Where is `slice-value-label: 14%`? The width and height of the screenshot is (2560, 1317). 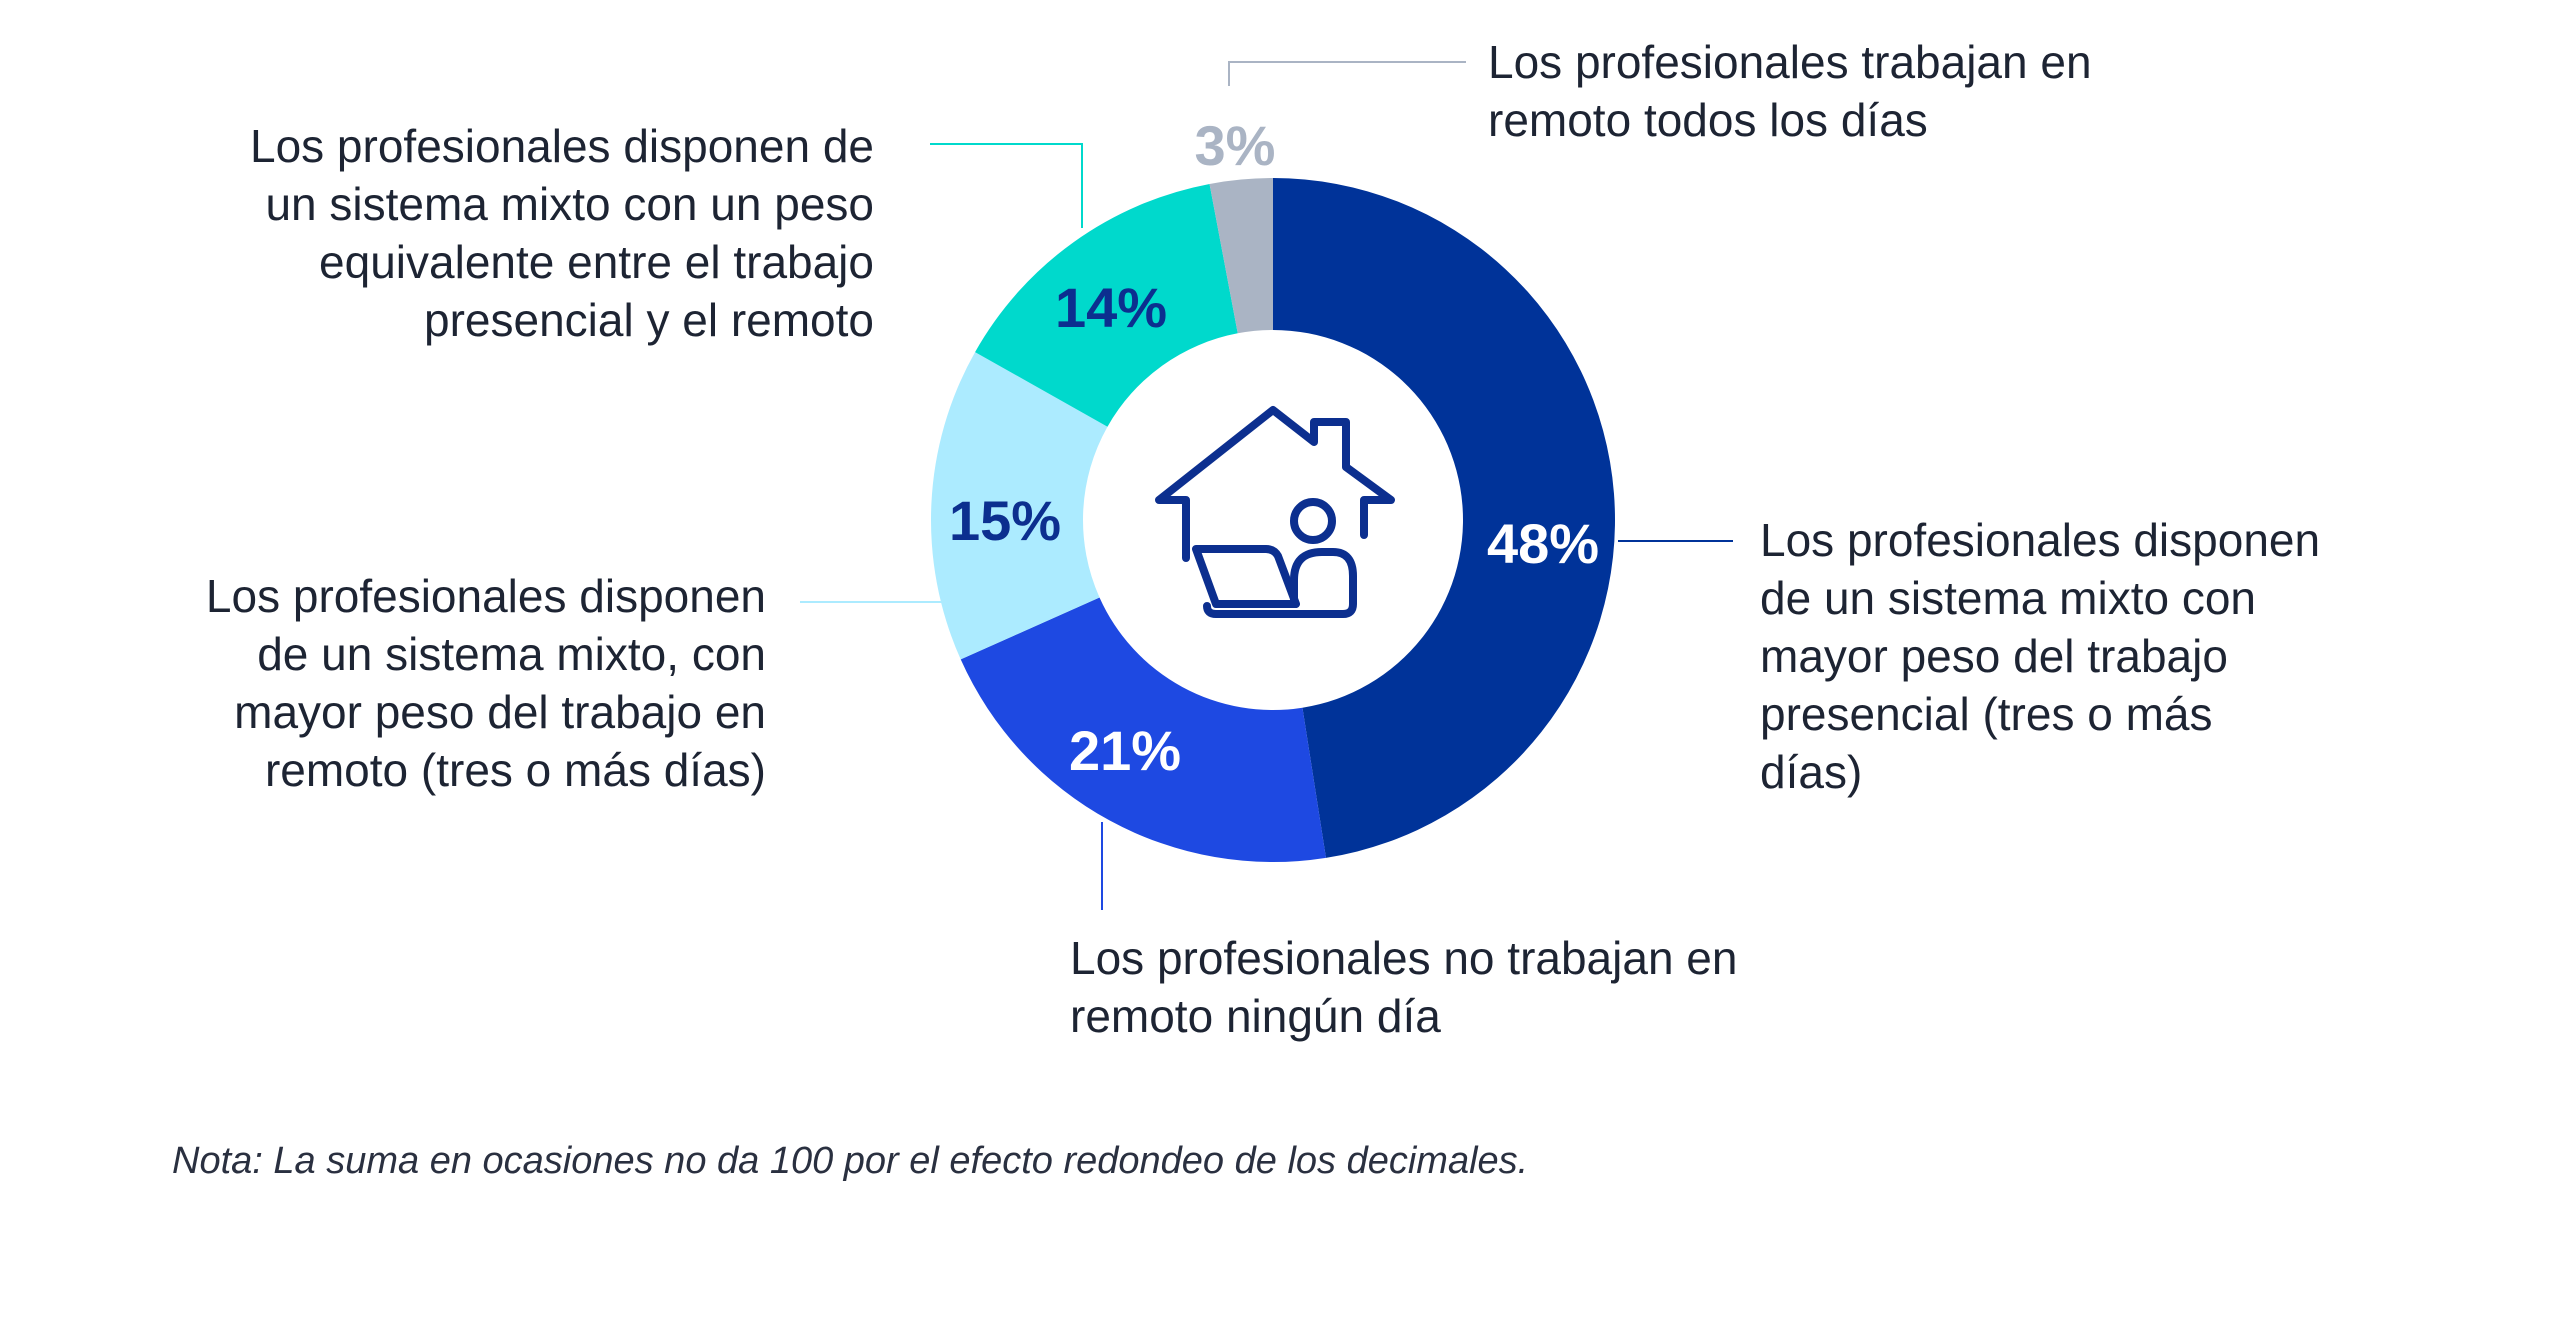
slice-value-label: 14% is located at coordinates (1111, 307).